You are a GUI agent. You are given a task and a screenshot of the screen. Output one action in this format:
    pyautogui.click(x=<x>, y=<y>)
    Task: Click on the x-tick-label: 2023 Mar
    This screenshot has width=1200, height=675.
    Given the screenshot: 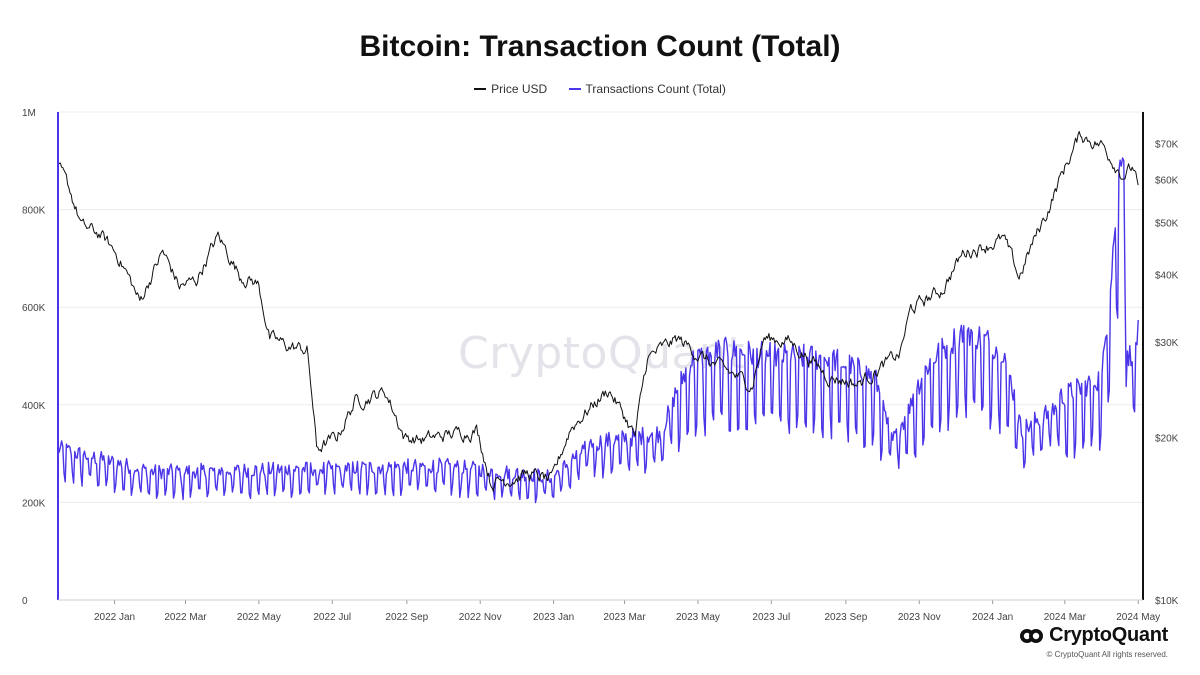 What is the action you would take?
    pyautogui.click(x=624, y=617)
    